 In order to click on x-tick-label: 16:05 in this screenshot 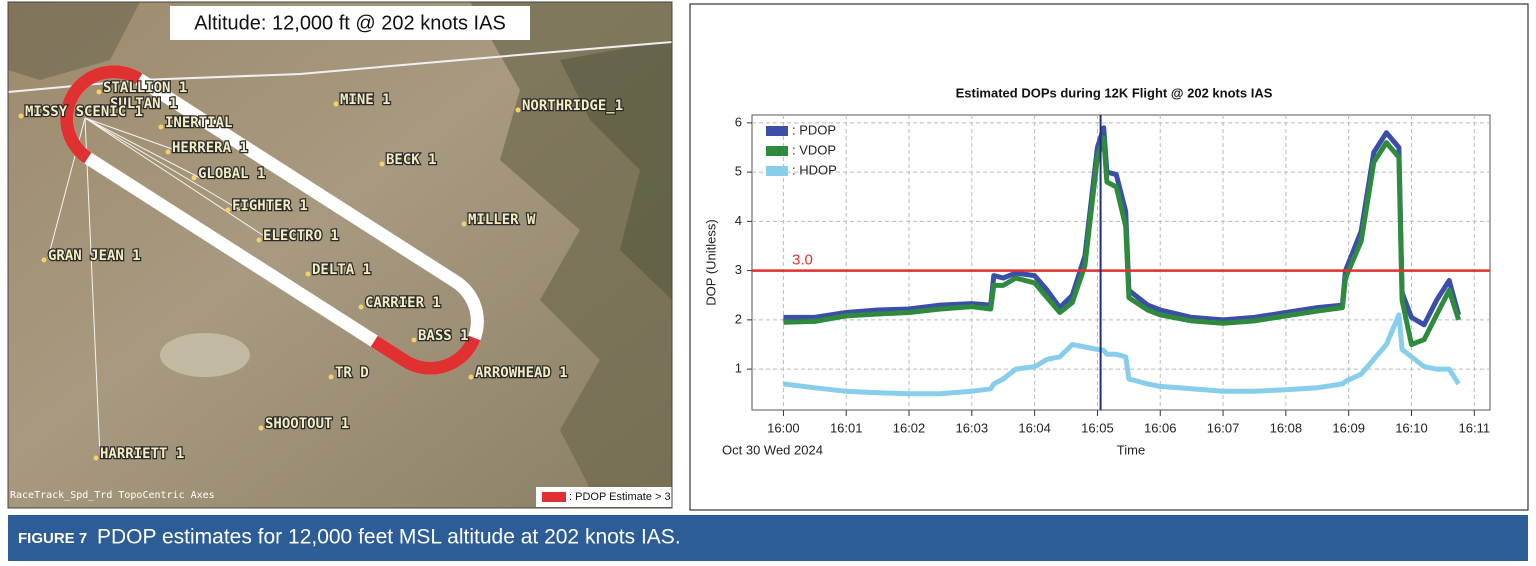, I will do `click(1097, 427)`.